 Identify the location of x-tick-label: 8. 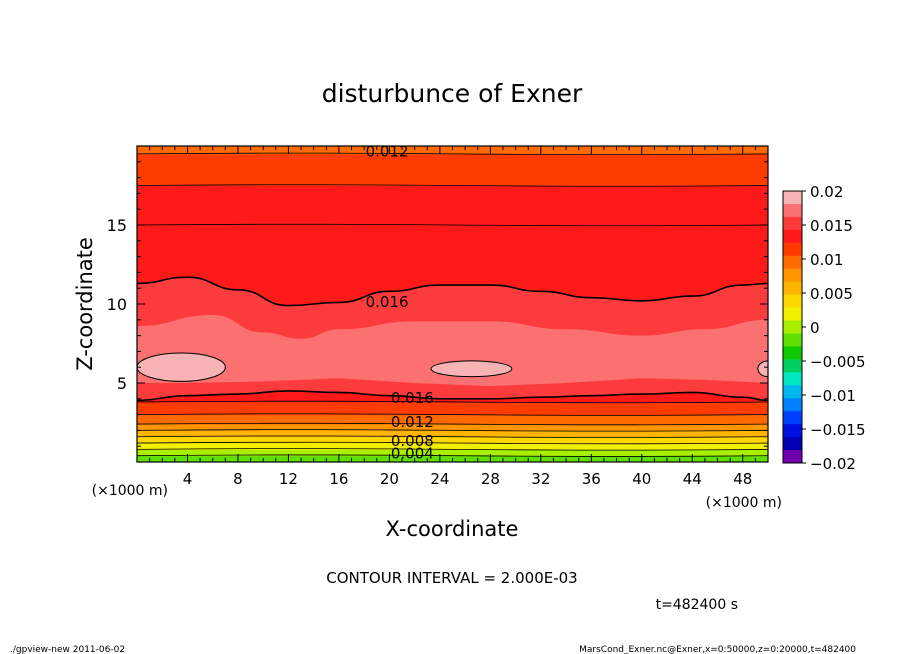
(238, 479).